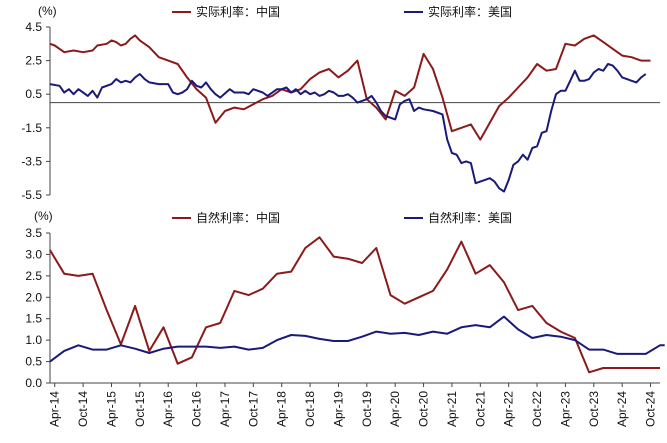 The width and height of the screenshot is (667, 443). Describe the element at coordinates (37, 308) in the screenshot. I see `bottom-y-ticks: 3.5 3.0 2.5 2.0 1.5 1.0 0.5 0.0` at that location.